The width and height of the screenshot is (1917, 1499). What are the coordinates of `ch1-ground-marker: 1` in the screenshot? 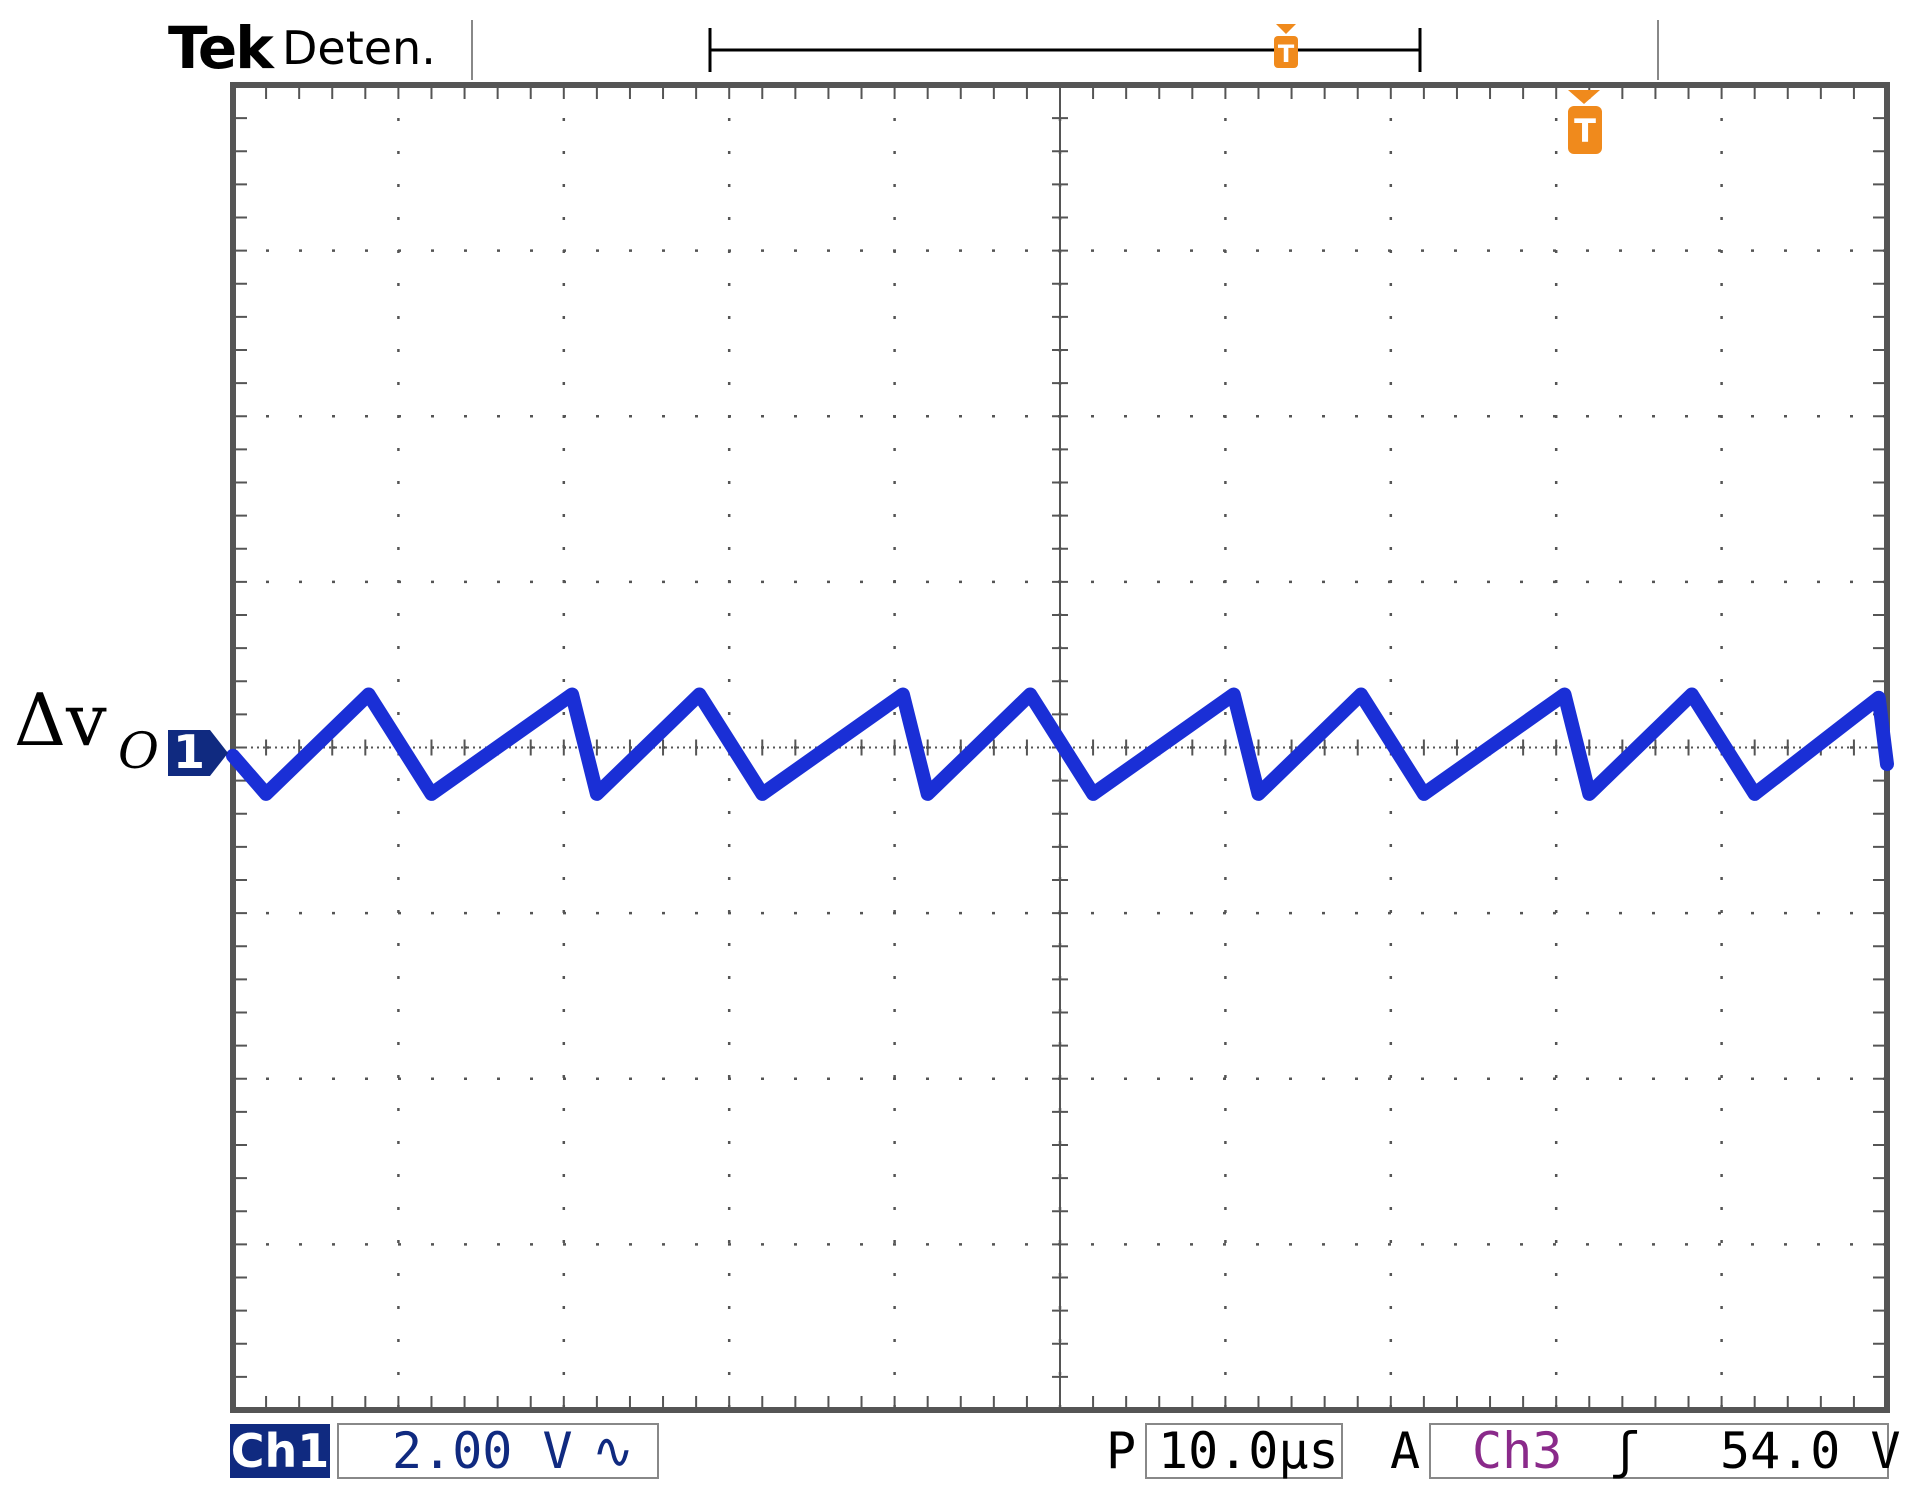 It's located at (198, 752).